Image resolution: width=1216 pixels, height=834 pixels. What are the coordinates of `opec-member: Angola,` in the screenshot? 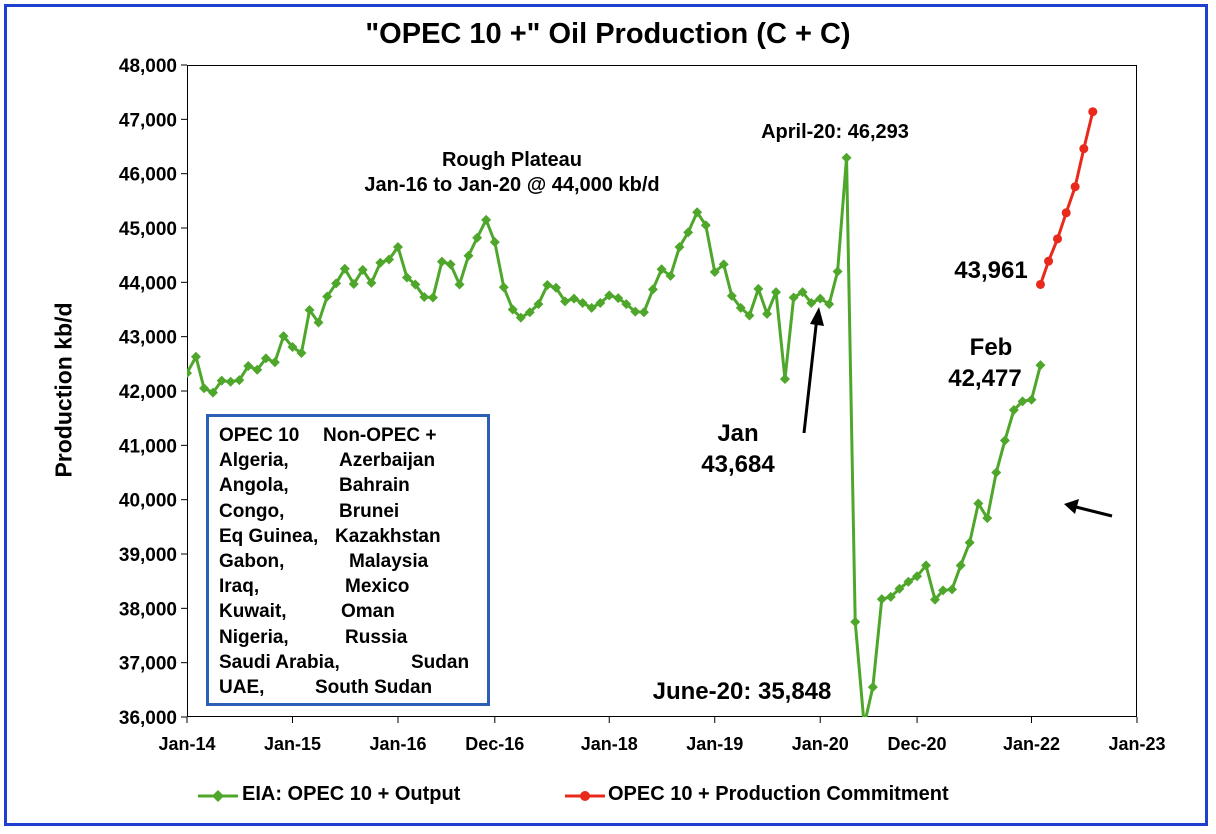 It's located at (254, 486).